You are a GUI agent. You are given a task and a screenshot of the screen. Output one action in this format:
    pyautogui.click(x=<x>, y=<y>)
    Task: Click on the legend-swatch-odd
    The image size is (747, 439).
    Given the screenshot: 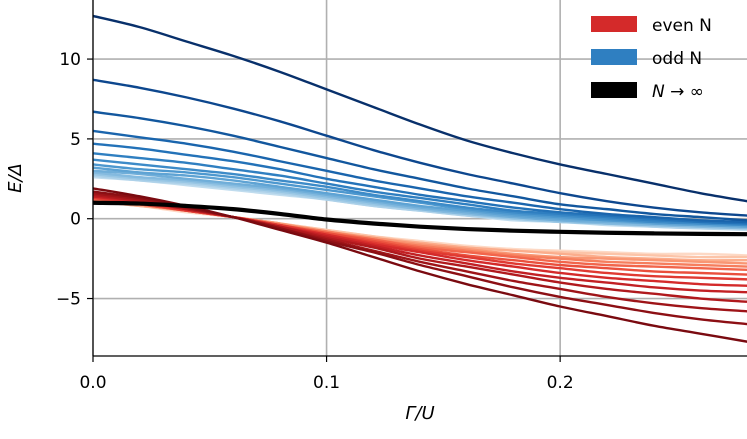 What is the action you would take?
    pyautogui.click(x=614, y=57)
    